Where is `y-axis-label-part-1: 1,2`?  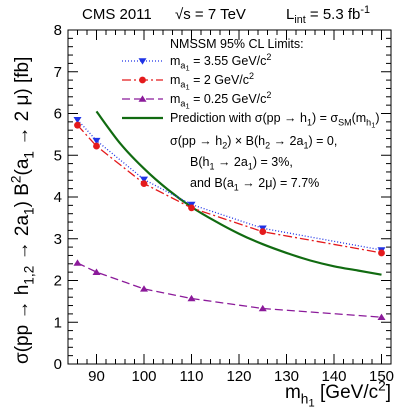 y-axis-label-part-1: 1,2 is located at coordinates (28, 275).